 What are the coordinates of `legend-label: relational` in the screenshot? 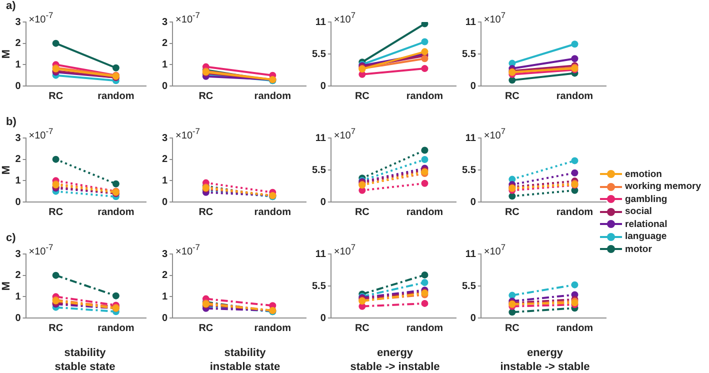 It's located at (646, 224).